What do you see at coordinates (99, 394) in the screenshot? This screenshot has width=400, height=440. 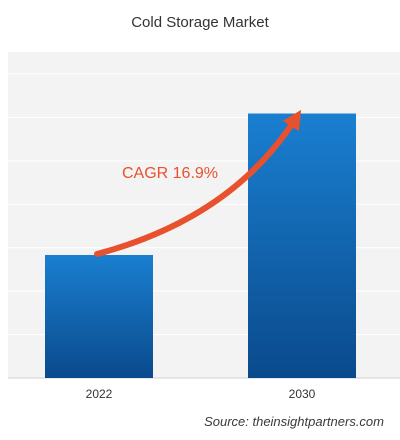 I see `x-tick-label-2022: 2022` at bounding box center [99, 394].